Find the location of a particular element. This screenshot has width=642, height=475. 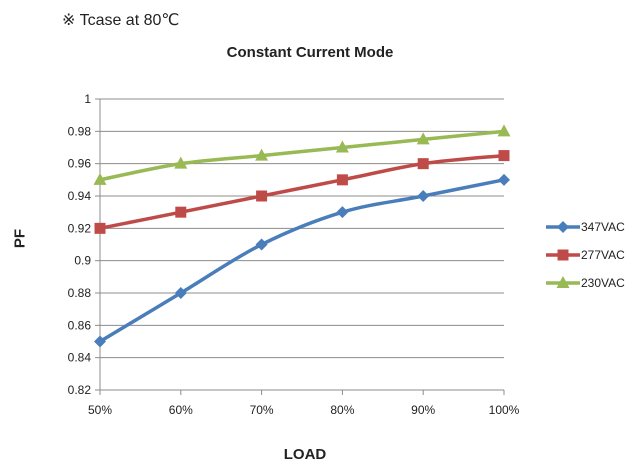

y-tick-label-0.82: 0.82 is located at coordinates (80, 390).